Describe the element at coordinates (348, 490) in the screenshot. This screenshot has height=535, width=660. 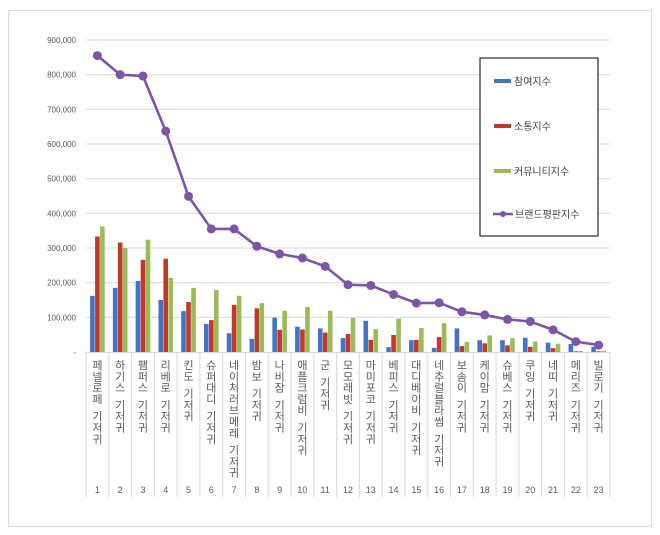
I see `x-rank-label: 12` at that location.